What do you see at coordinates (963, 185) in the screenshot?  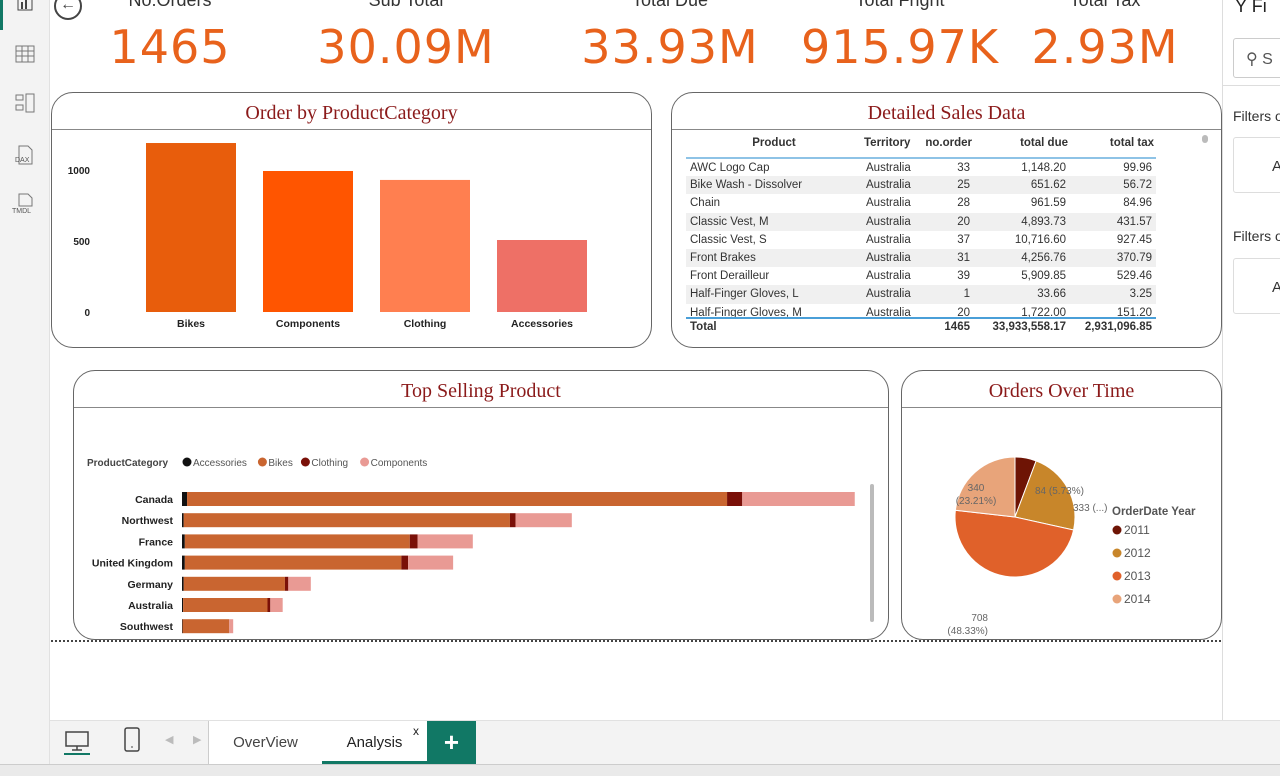 I see `table-cell: 25` at bounding box center [963, 185].